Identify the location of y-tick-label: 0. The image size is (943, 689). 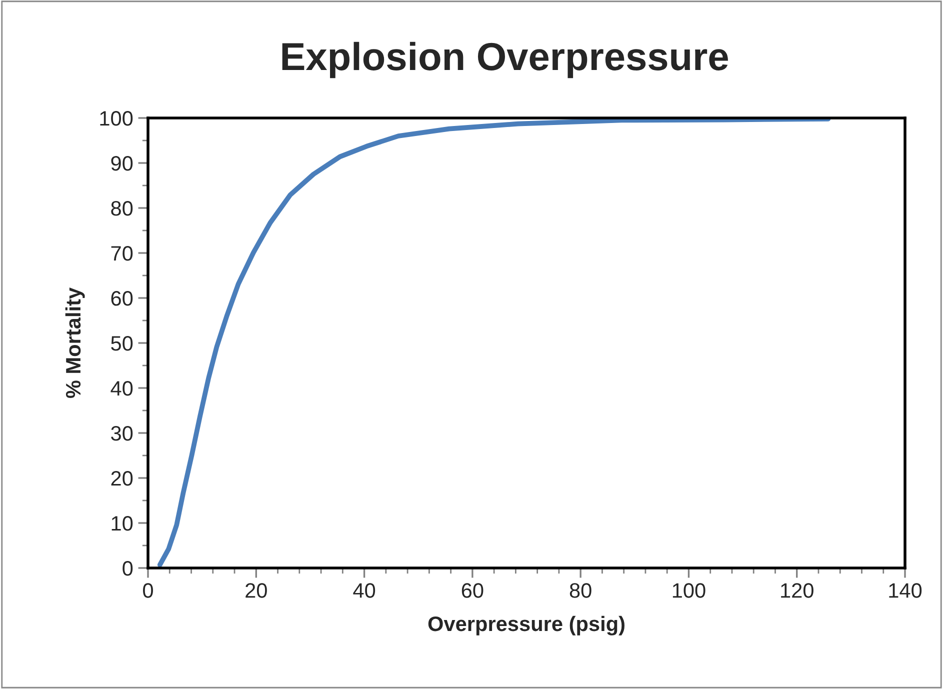
(127, 568).